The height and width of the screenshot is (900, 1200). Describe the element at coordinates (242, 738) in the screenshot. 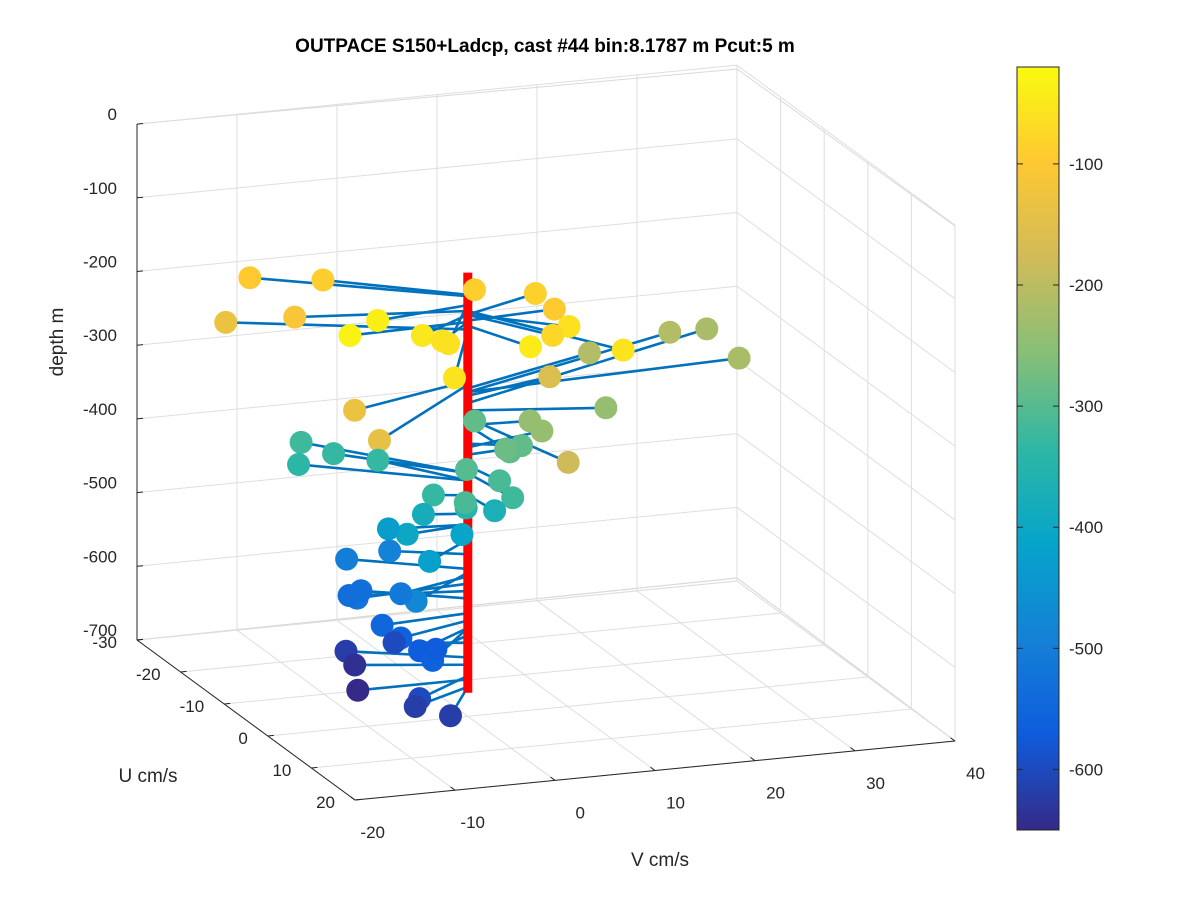

I see `u-tick-label: 0` at that location.